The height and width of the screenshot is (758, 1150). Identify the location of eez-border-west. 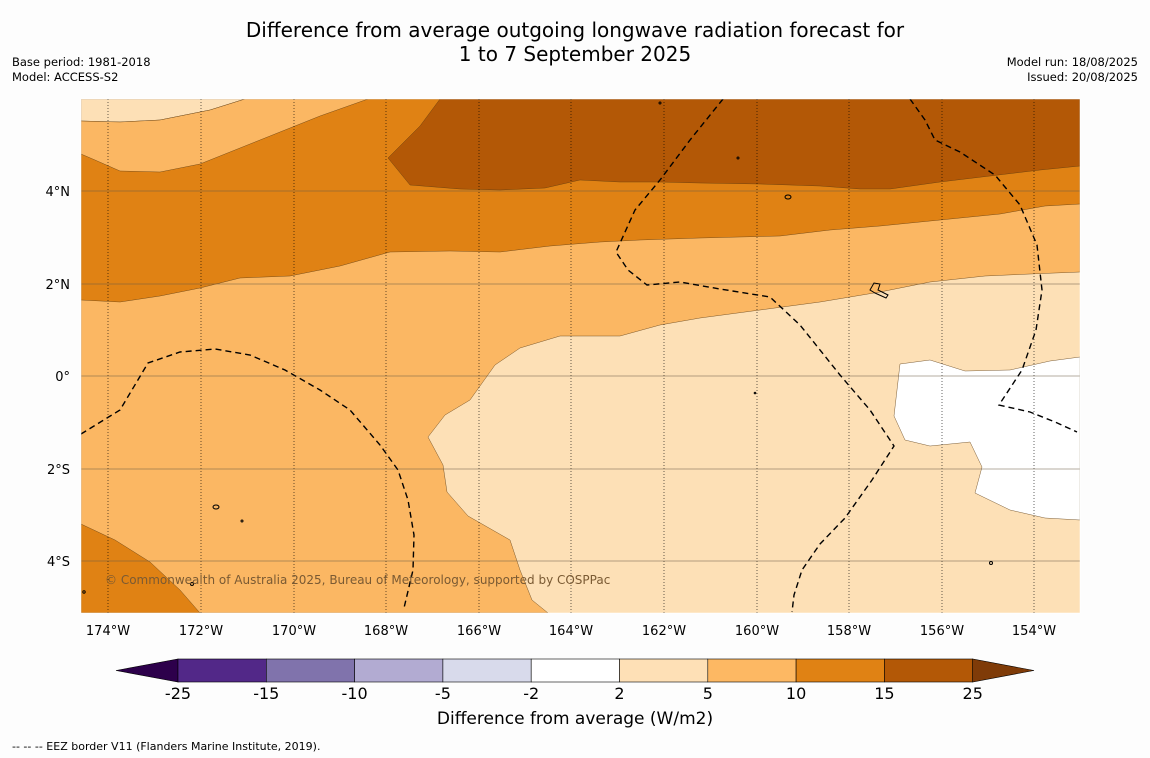
(248, 478).